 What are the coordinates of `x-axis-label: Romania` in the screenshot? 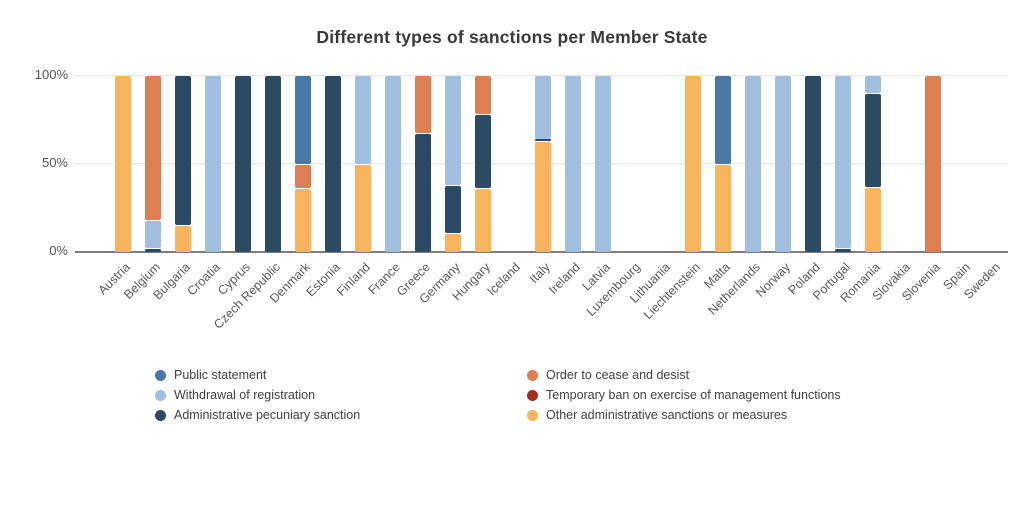 It's located at (860, 283).